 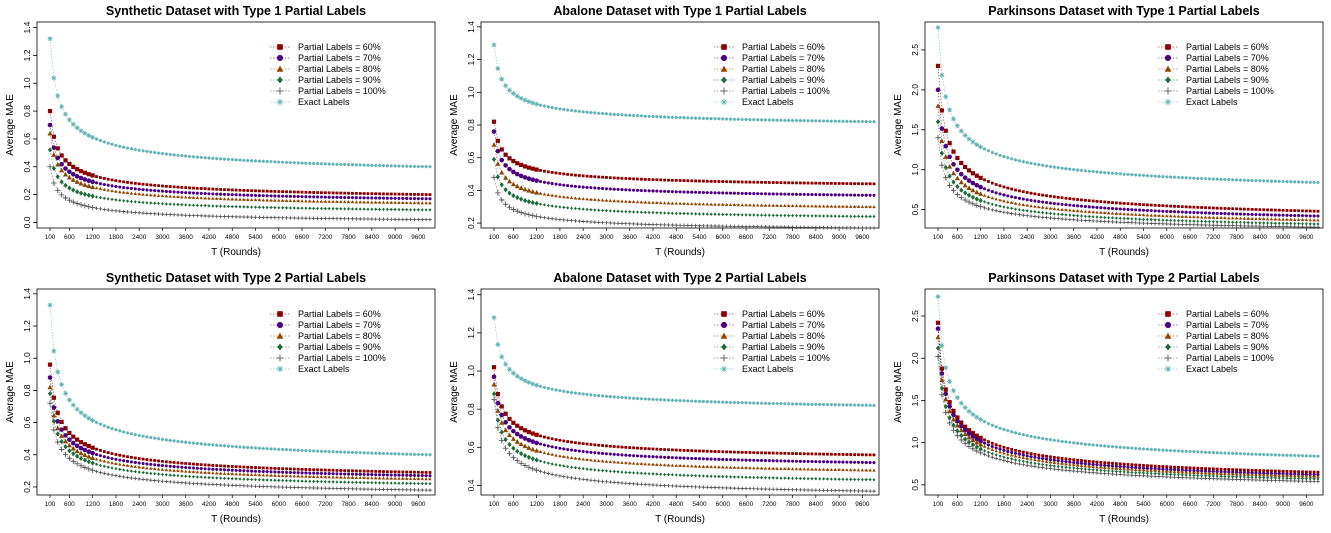 What do you see at coordinates (583, 504) in the screenshot?
I see `x-tick-label: 2400` at bounding box center [583, 504].